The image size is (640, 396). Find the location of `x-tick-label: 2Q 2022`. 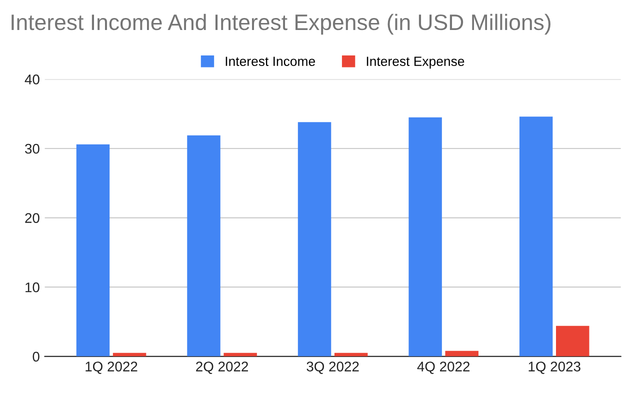

x-tick-label: 2Q 2022 is located at coordinates (222, 368).